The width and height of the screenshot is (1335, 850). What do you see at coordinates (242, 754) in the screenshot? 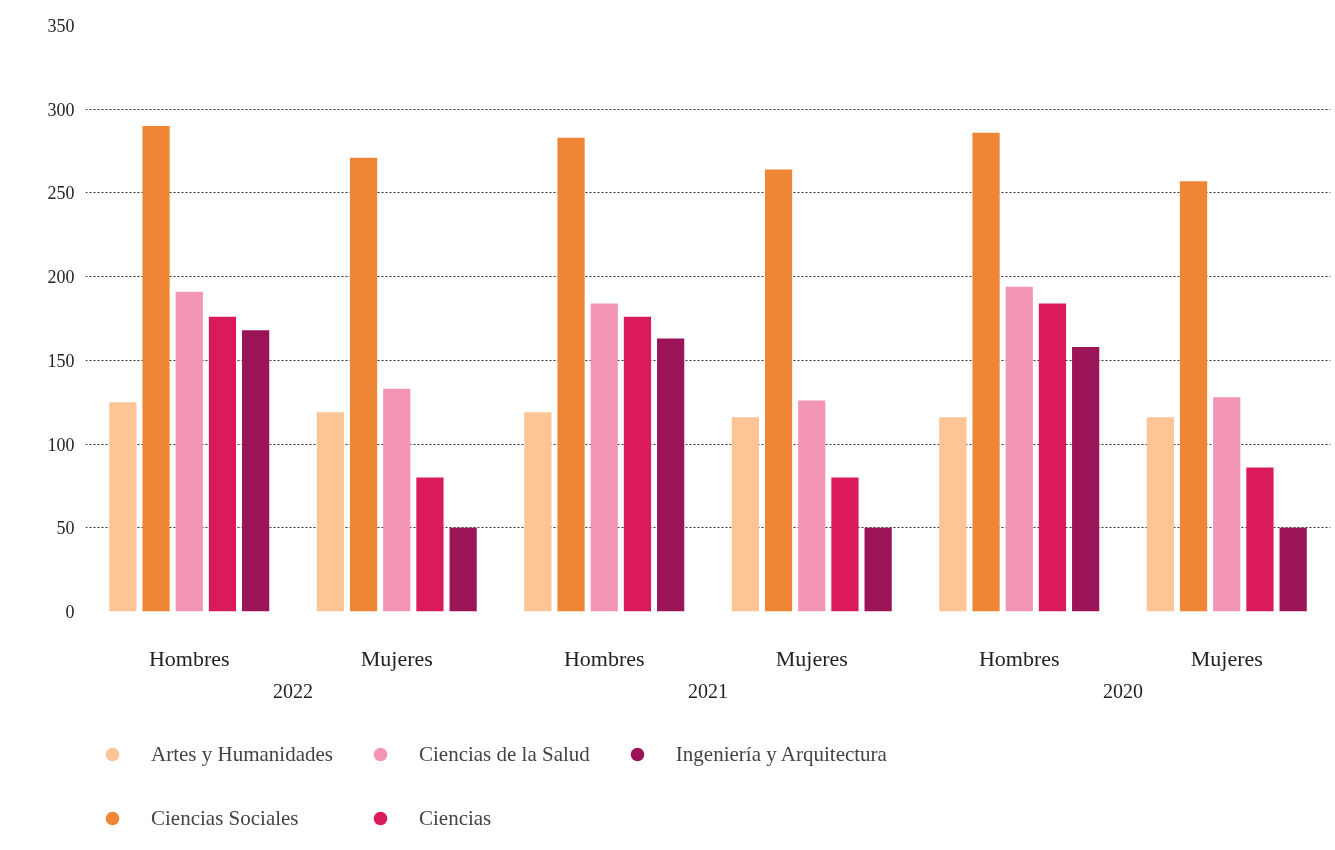
I see `legend-label: Artes y Humanidades` at bounding box center [242, 754].